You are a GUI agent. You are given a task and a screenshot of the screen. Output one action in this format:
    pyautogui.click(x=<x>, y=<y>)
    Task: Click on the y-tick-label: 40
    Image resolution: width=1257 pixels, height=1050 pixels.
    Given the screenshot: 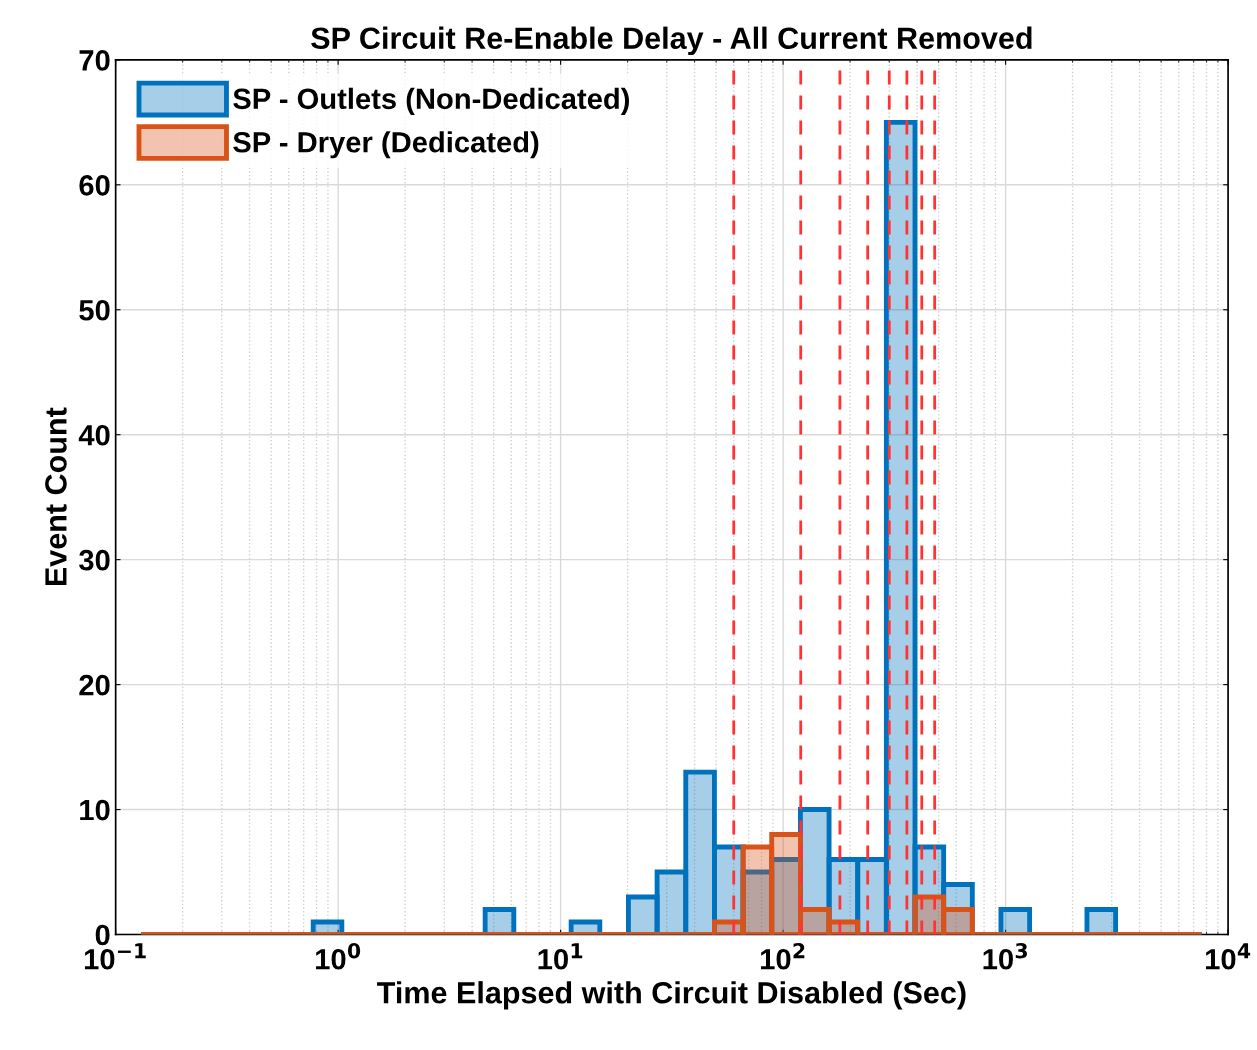 What is the action you would take?
    pyautogui.click(x=94, y=435)
    